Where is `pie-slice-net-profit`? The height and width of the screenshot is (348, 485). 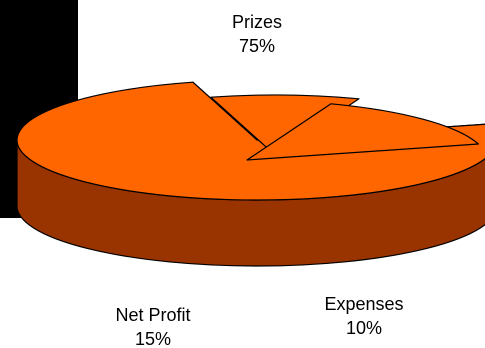
pie-slice-net-profit is located at coordinates (362, 132).